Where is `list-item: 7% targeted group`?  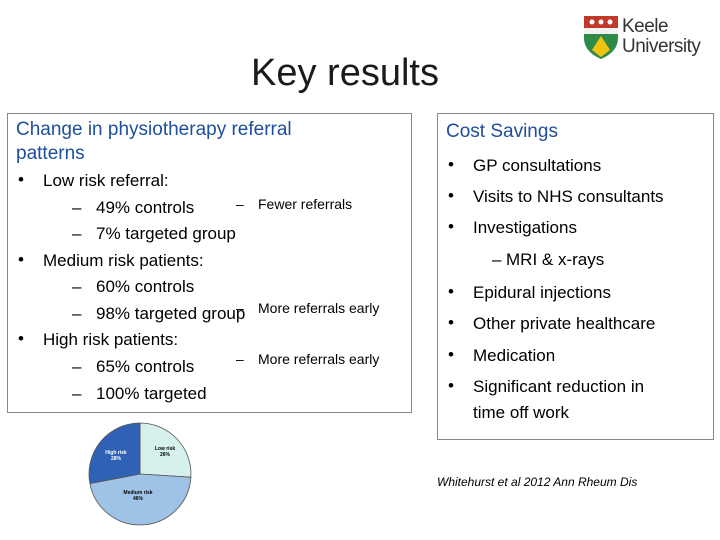 list-item: 7% targeted group is located at coordinates (166, 233).